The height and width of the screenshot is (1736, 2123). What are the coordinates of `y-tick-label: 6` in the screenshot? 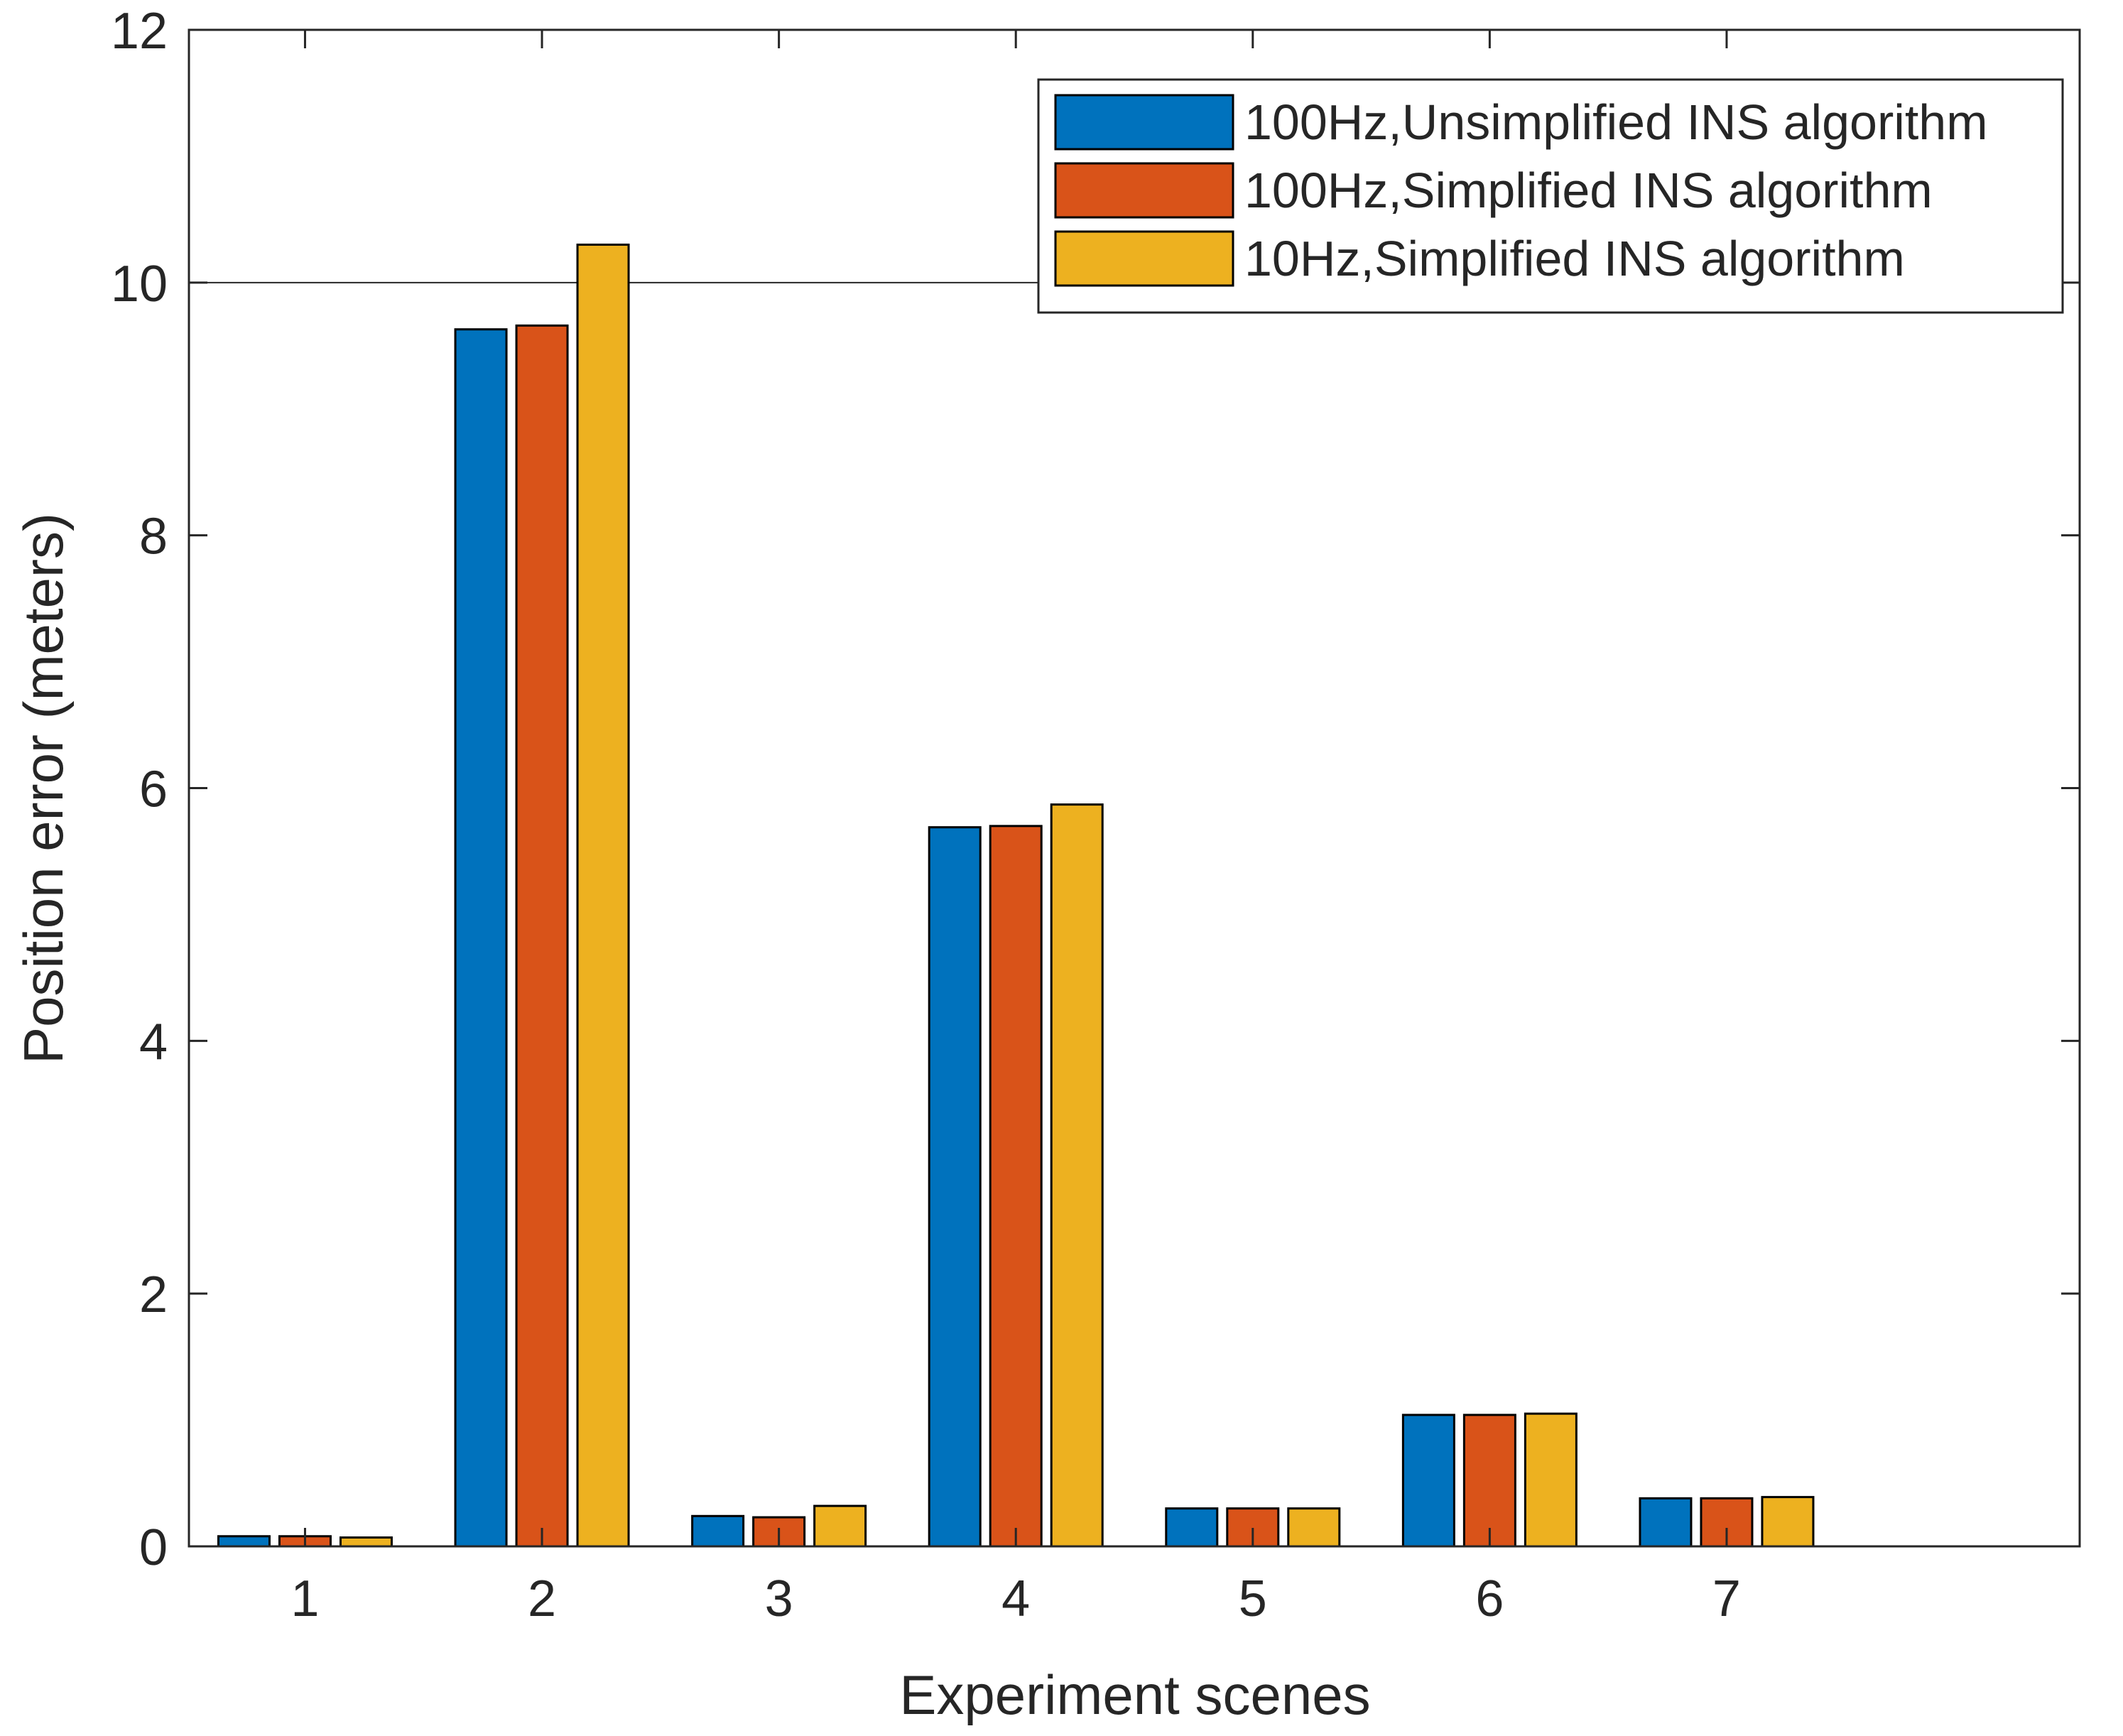 It's located at (153, 789).